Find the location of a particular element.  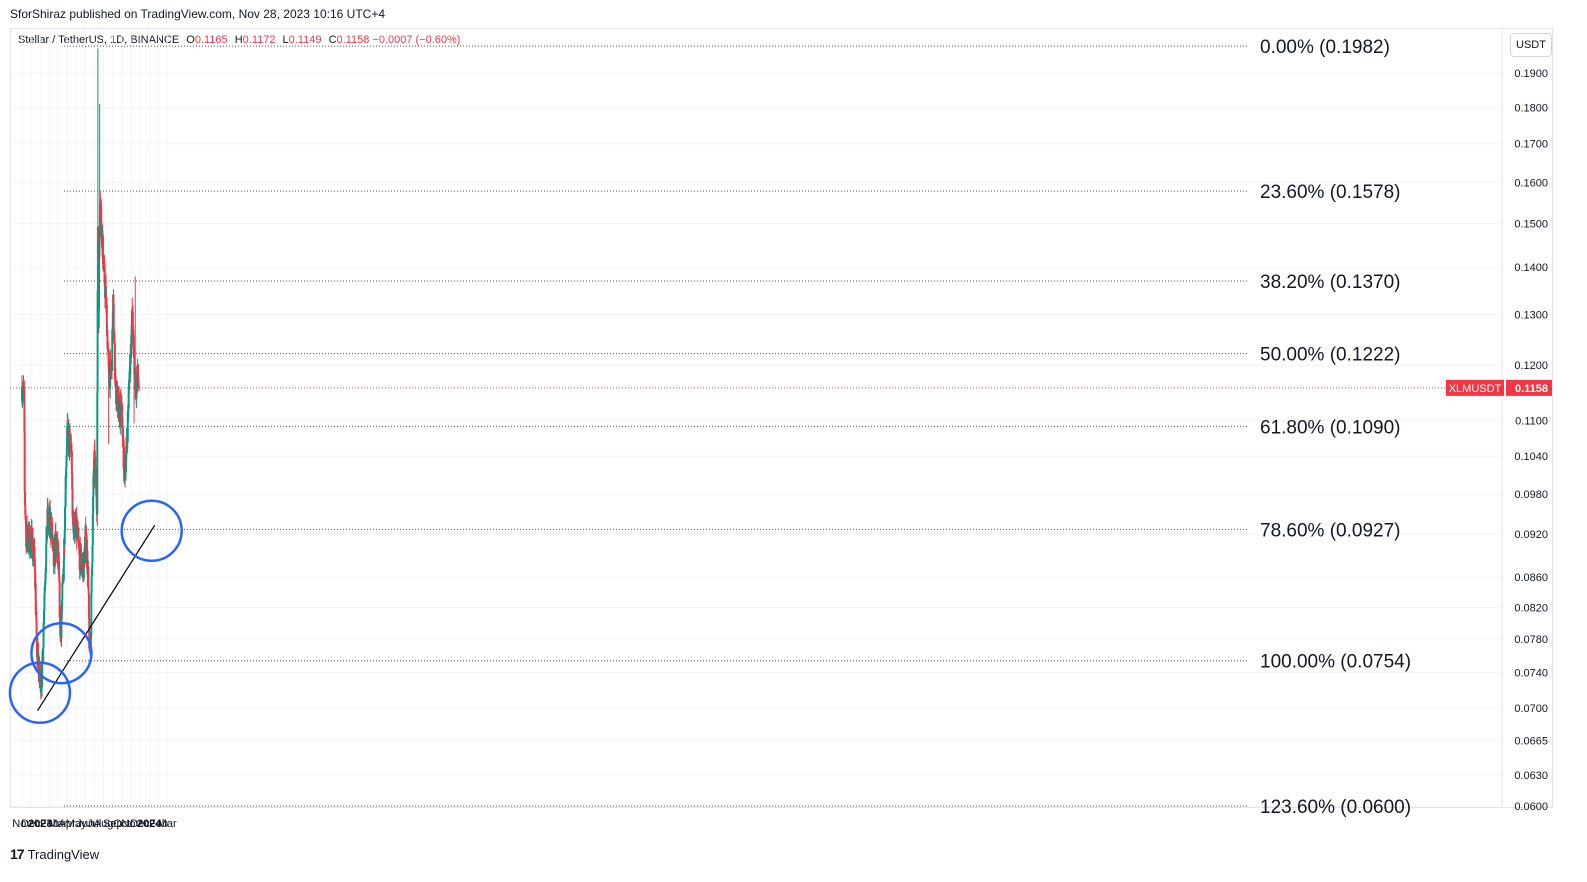

time-tick-label: Dec is located at coordinates (31, 824).